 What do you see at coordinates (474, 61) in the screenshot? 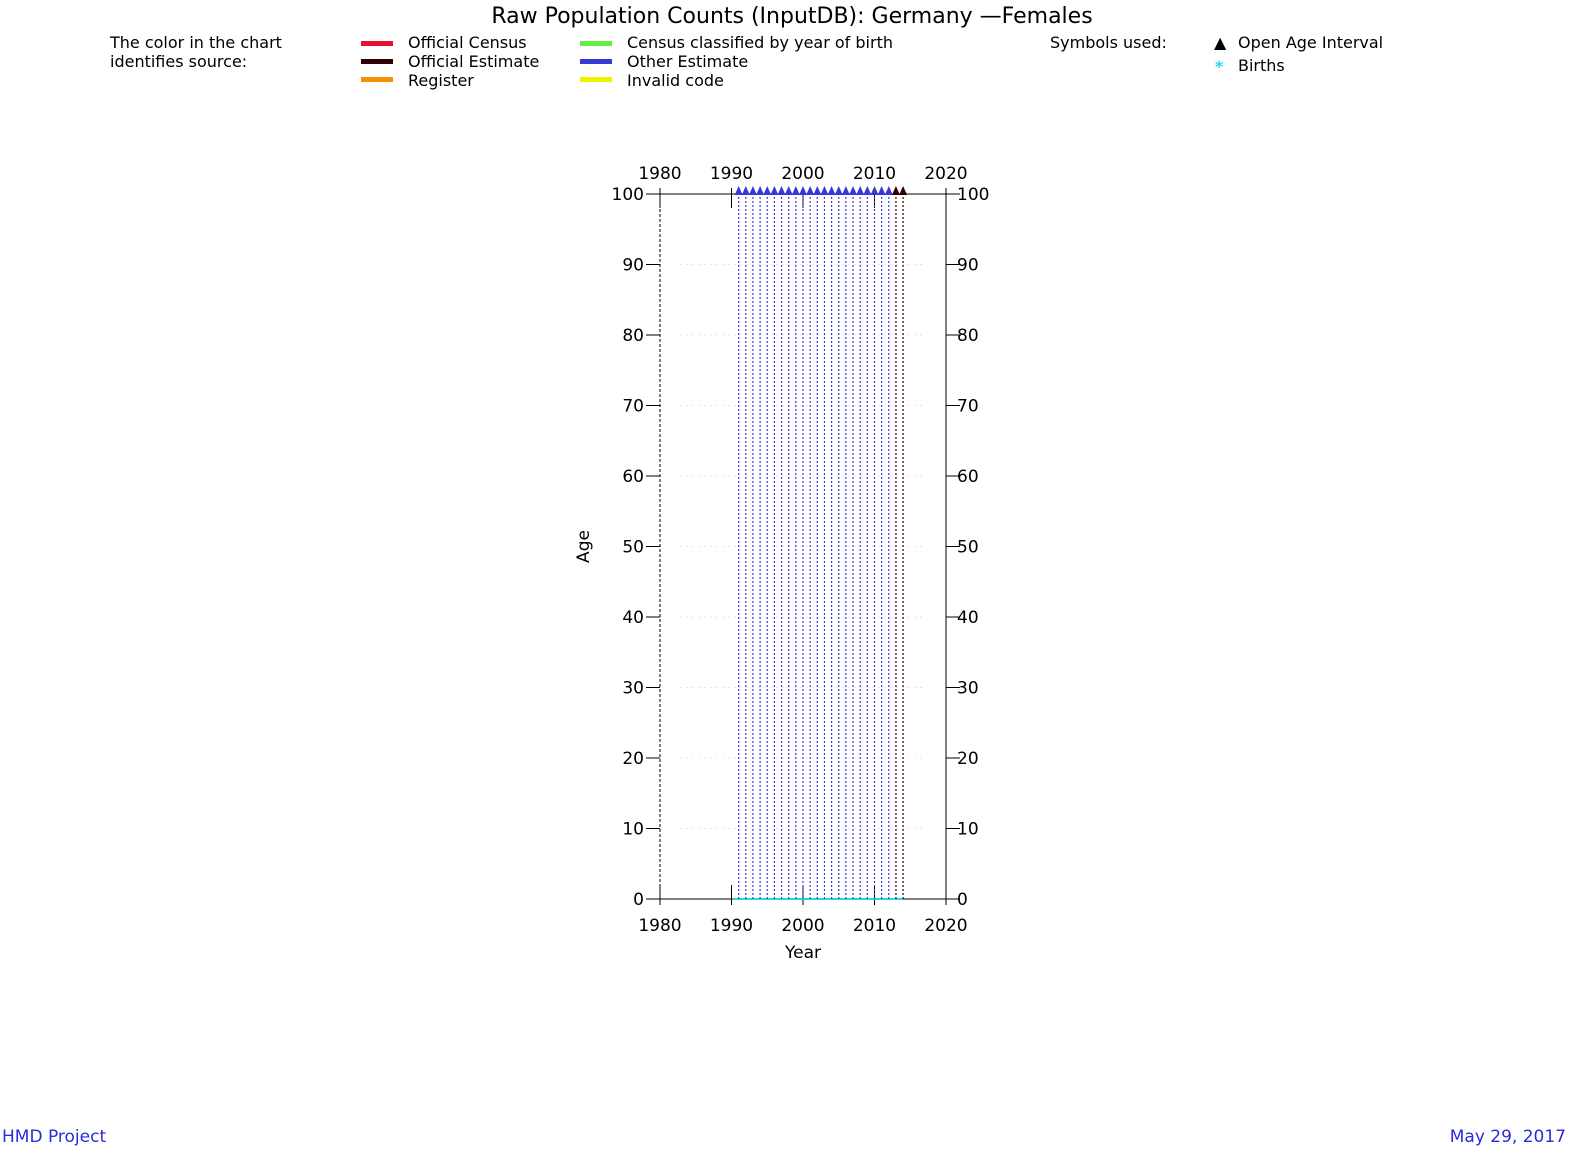
I see `legend-label-official-estimate: Official Estimate` at bounding box center [474, 61].